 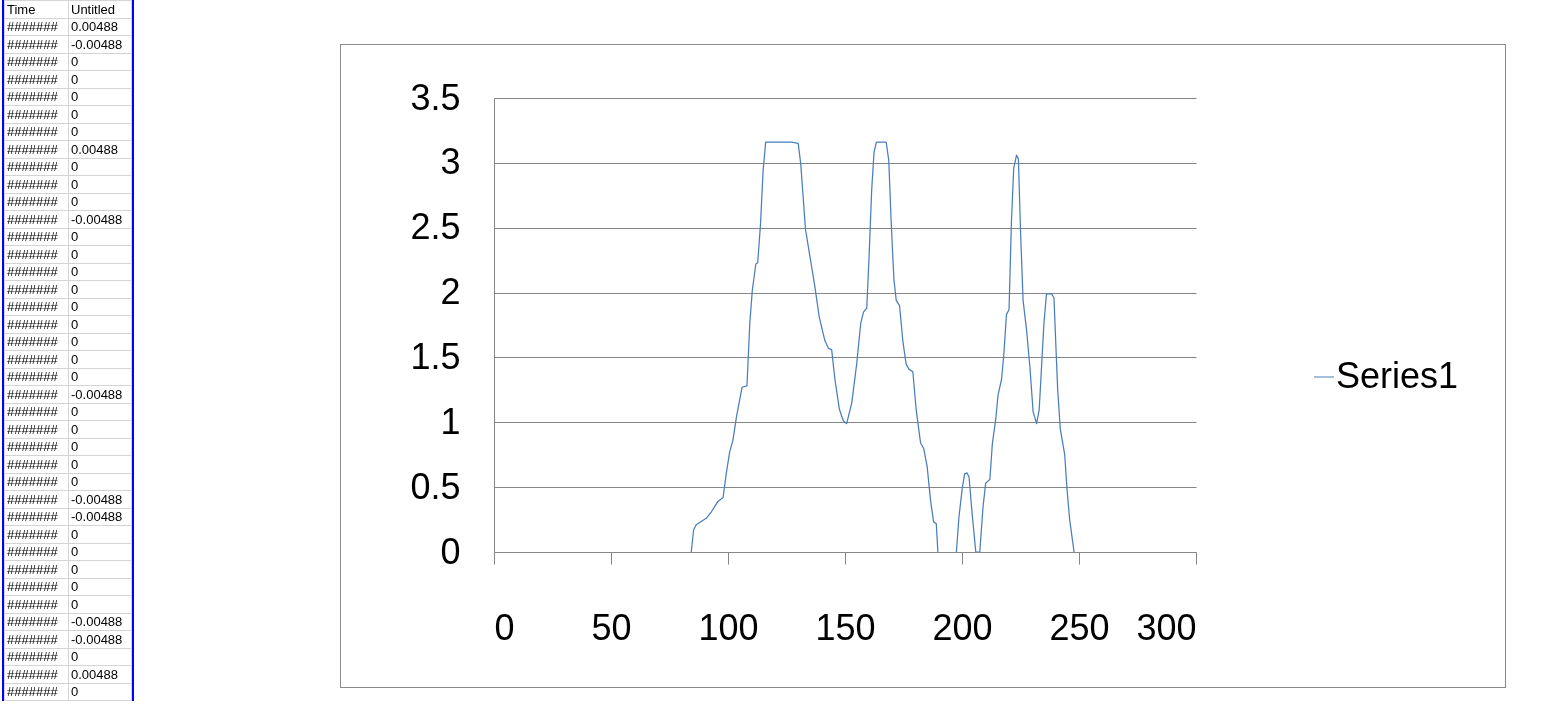 What do you see at coordinates (1397, 375) in the screenshot?
I see `legend-label: Series1` at bounding box center [1397, 375].